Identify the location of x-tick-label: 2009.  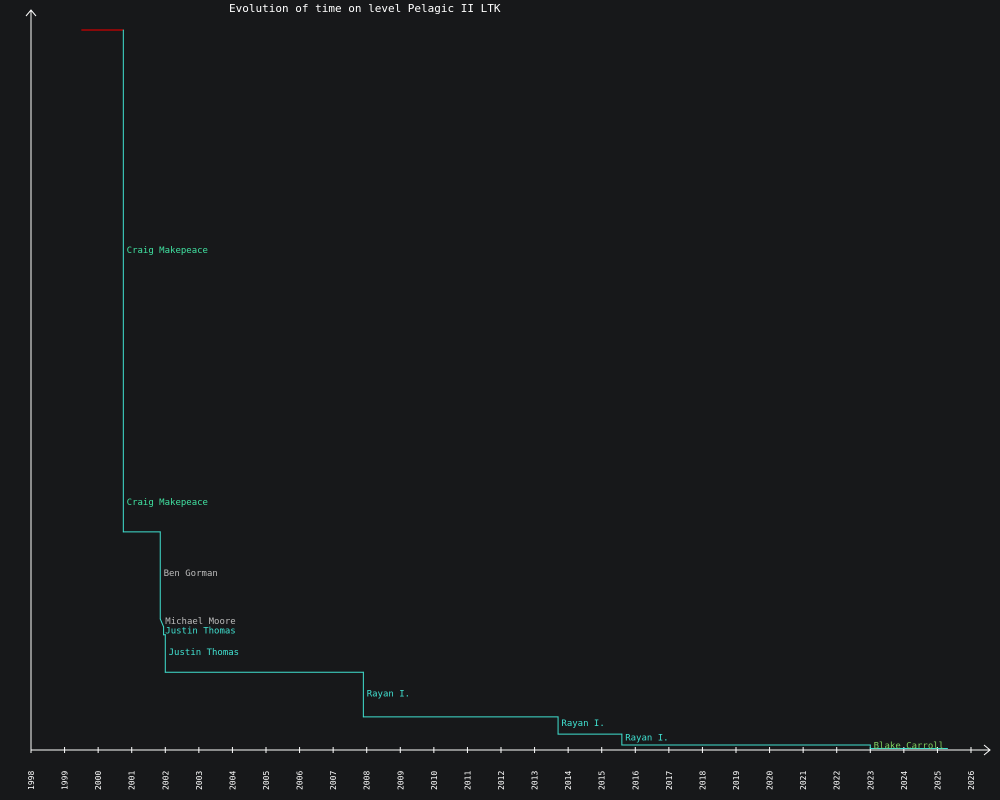
(400, 780).